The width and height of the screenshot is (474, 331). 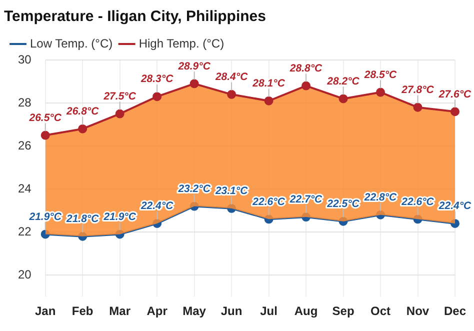 What do you see at coordinates (181, 43) in the screenshot?
I see `legend-label: High Temp. (°C)` at bounding box center [181, 43].